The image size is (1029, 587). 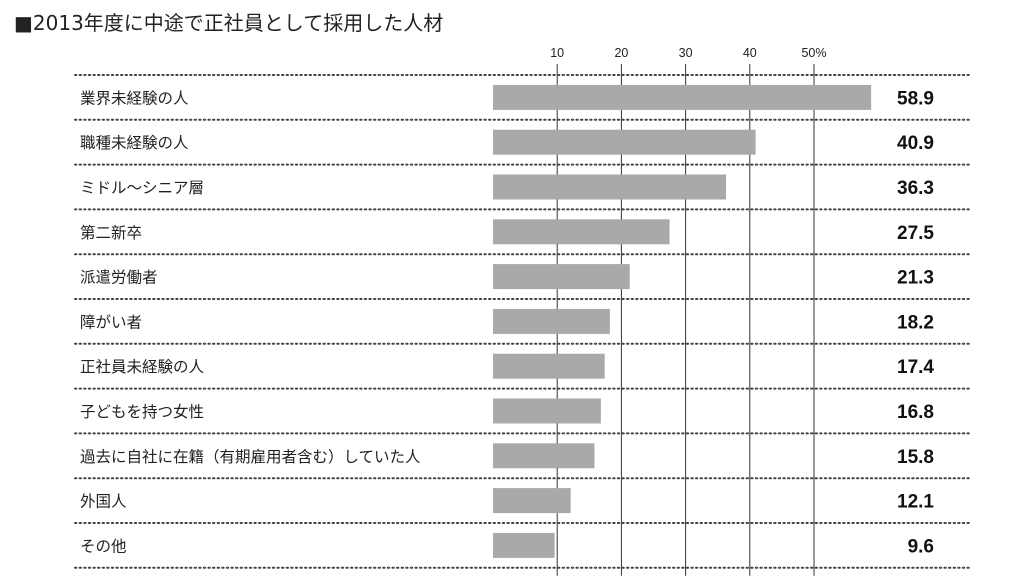 What do you see at coordinates (915, 412) in the screenshot?
I see `value-label: 16.8` at bounding box center [915, 412].